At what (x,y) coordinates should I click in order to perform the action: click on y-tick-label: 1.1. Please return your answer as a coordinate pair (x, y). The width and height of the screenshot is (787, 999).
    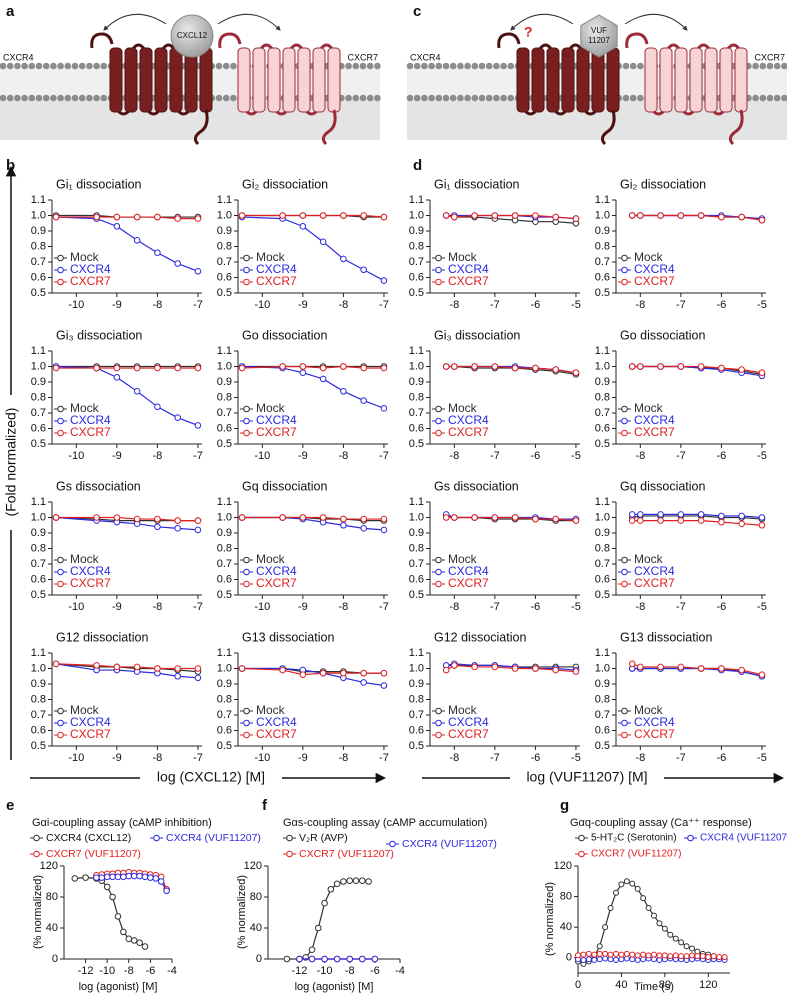
    Looking at the image, I should click on (416, 351).